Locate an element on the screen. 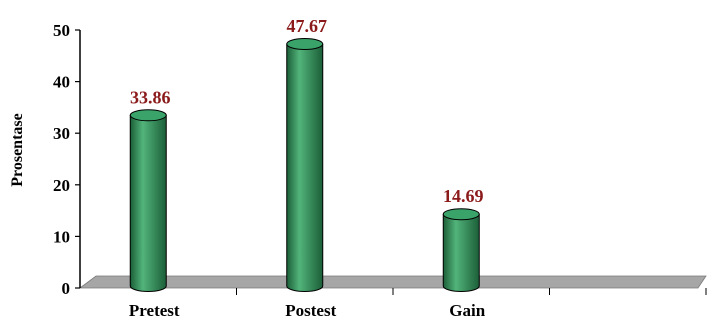 The width and height of the screenshot is (709, 325). x-tick-label: Pretest is located at coordinates (154, 310).